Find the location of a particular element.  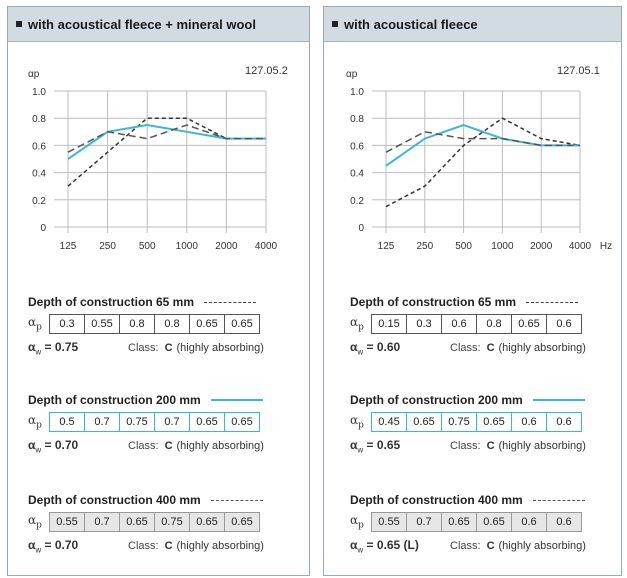

alpha-w-value: = 0.75 is located at coordinates (61, 347).